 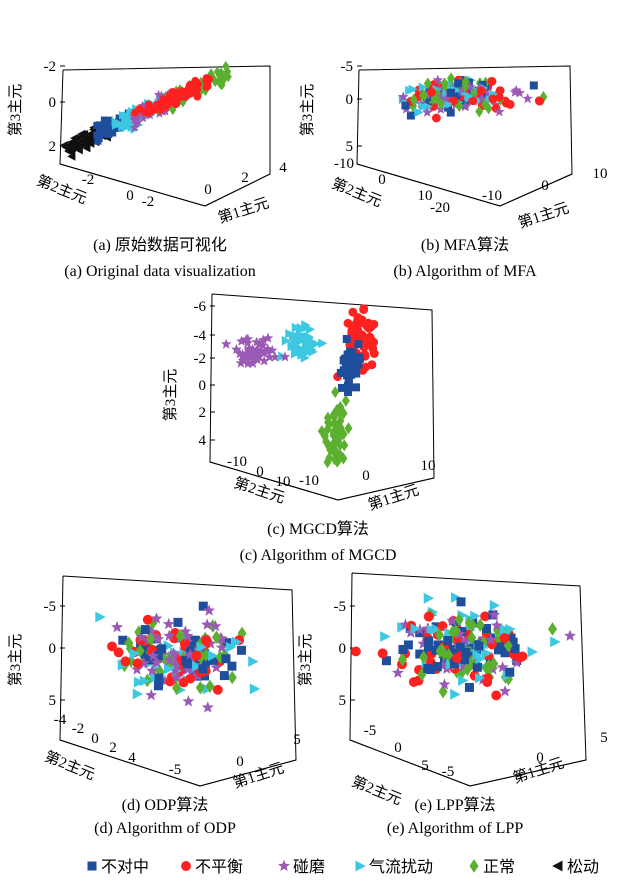 I want to click on x-tick-label: 4, so click(x=283, y=168).